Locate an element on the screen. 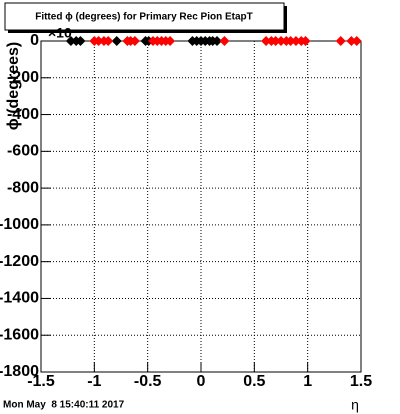 This screenshot has width=400, height=414. x-tick-label: -1 is located at coordinates (94, 381).